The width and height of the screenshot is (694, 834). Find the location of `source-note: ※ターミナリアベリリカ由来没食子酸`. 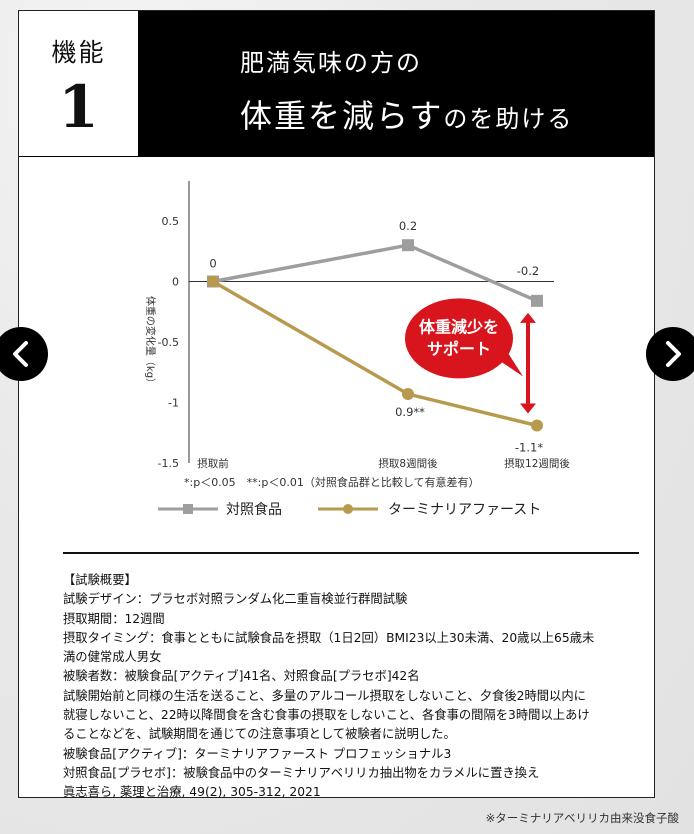

source-note: ※ターミナリアベリリカ由来没食子酸 is located at coordinates (582, 818).